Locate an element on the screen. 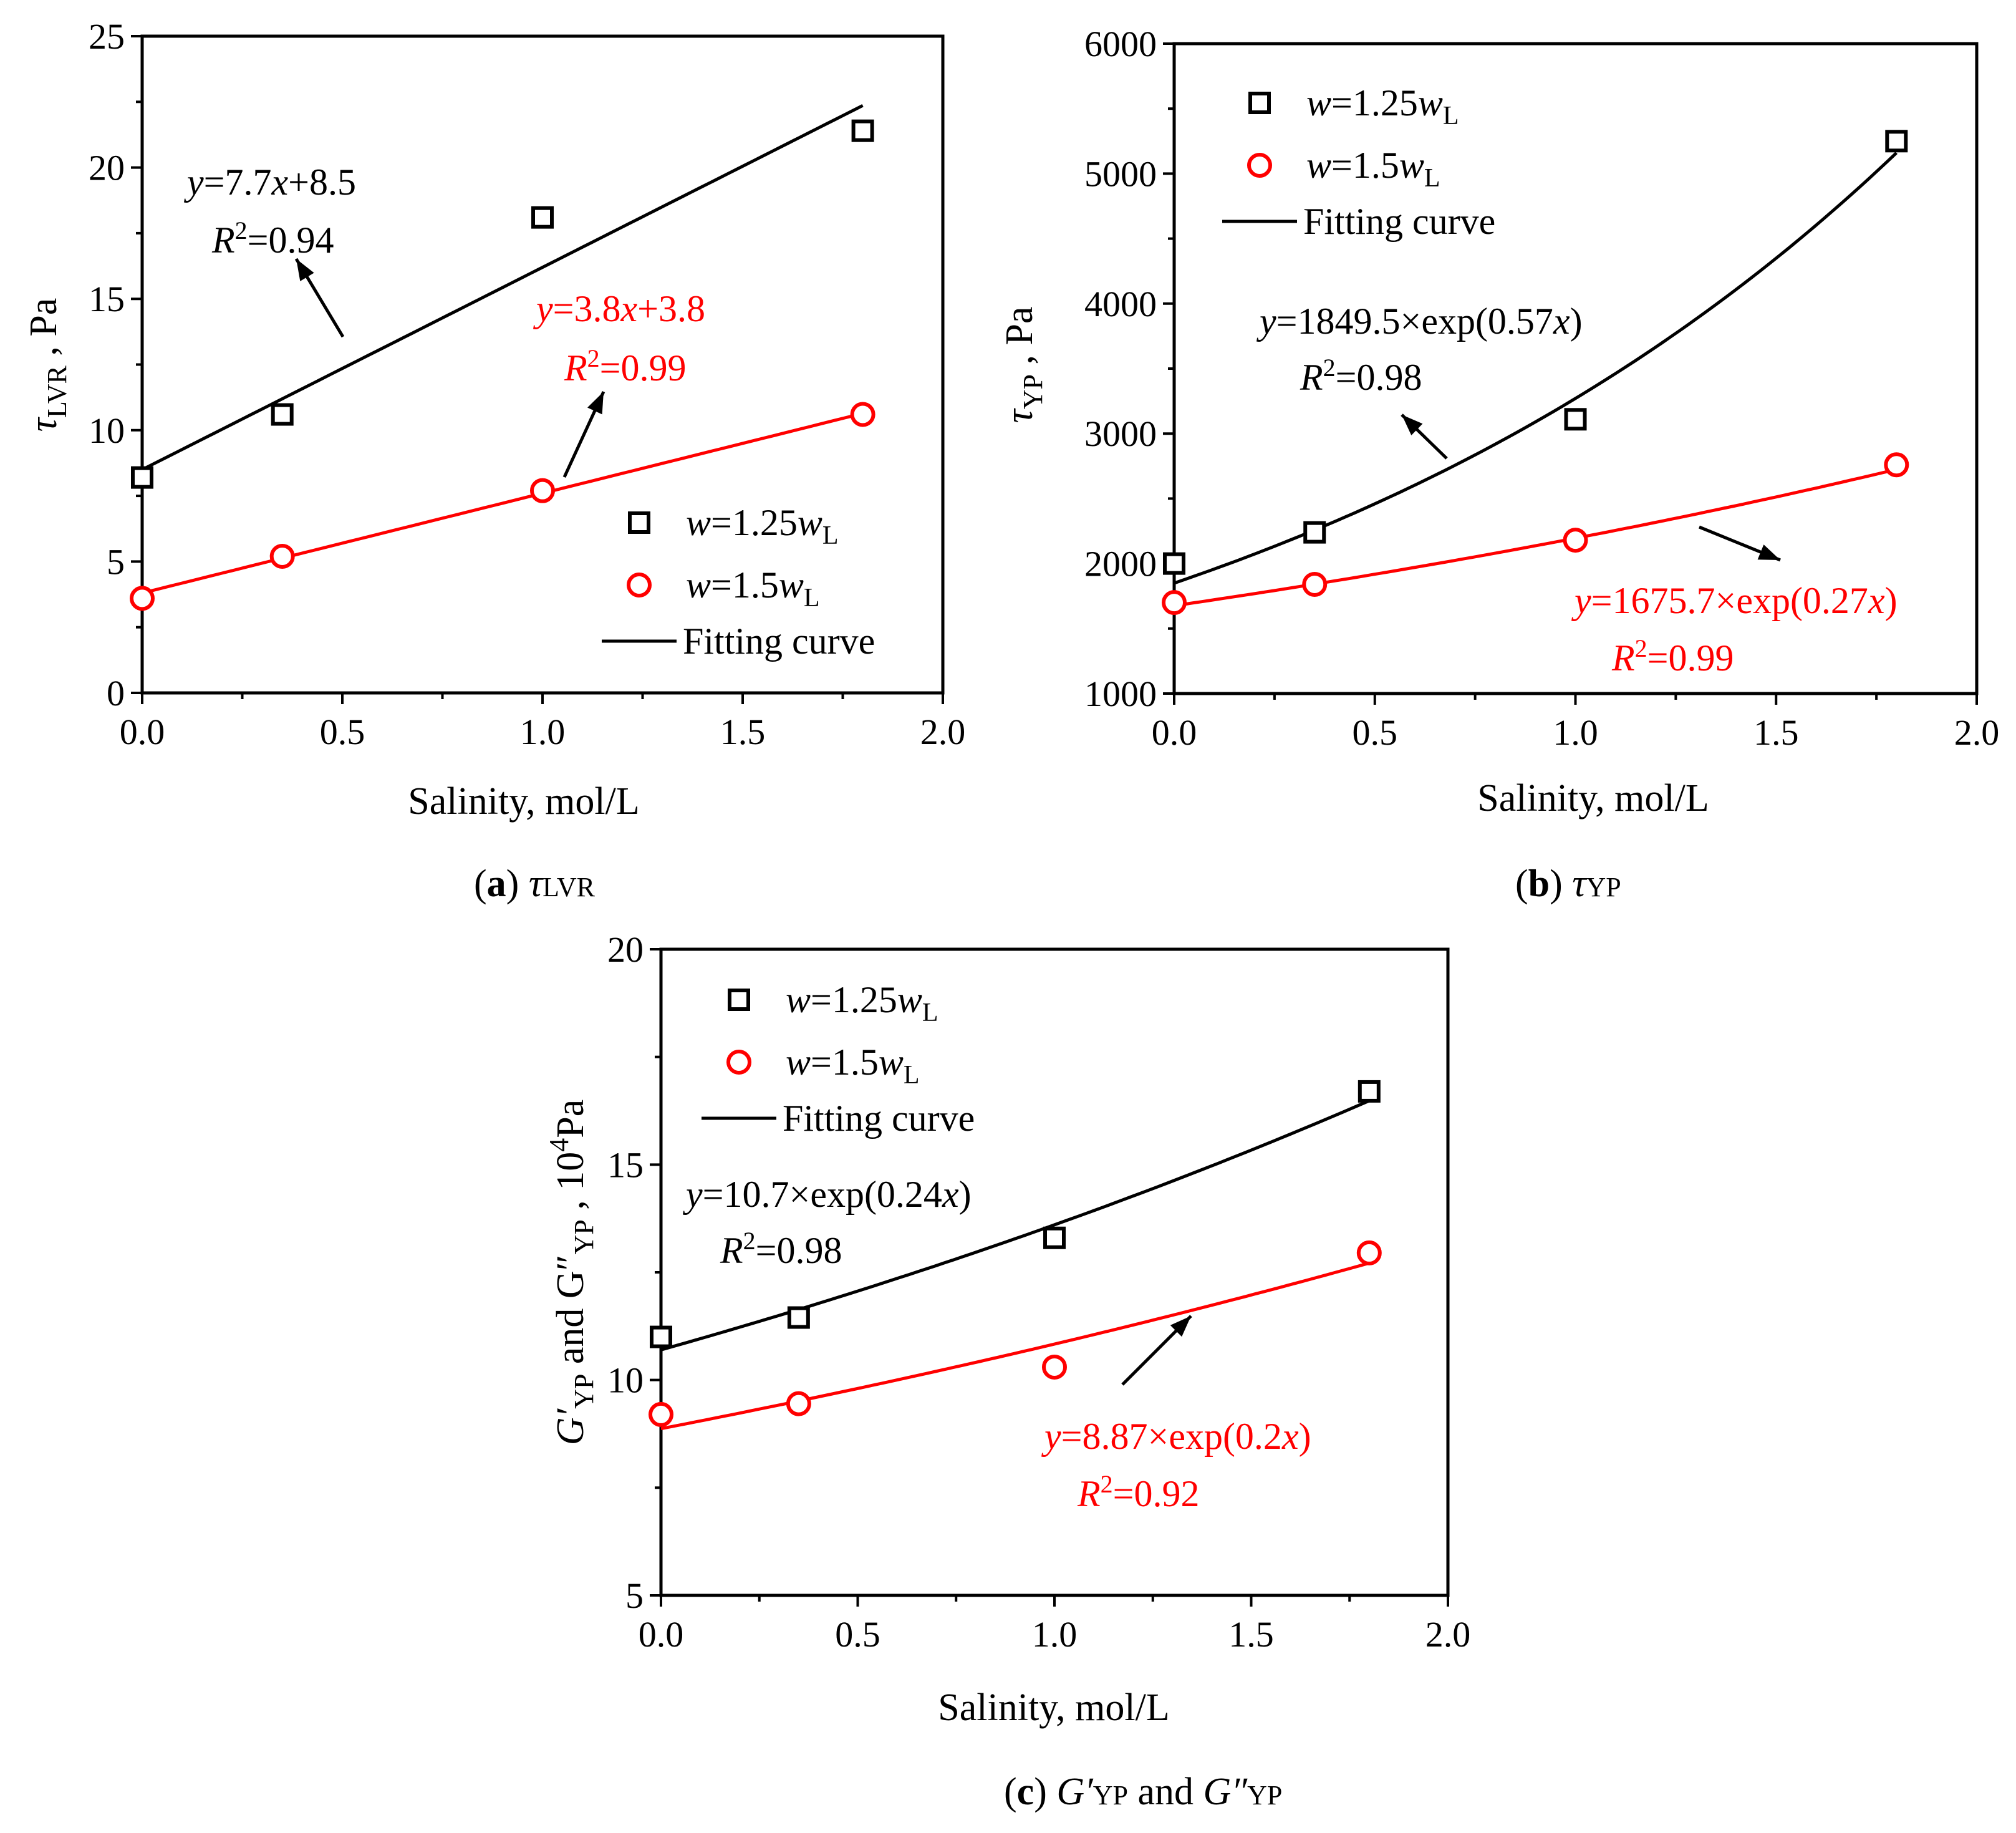 This screenshot has height=1833, width=2016. panel-caption: (b) τYP is located at coordinates (1568, 884).